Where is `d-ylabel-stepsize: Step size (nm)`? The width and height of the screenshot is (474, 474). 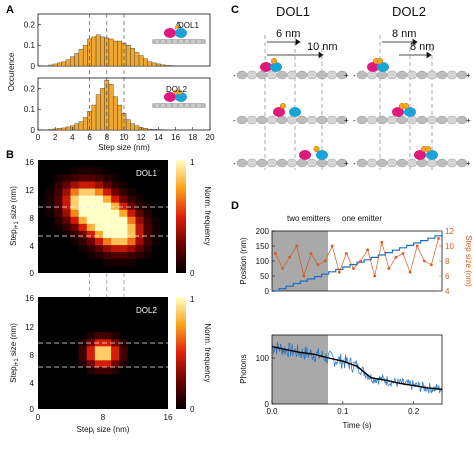 d-ylabel-stepsize: Step size (nm) is located at coordinates (468, 261).